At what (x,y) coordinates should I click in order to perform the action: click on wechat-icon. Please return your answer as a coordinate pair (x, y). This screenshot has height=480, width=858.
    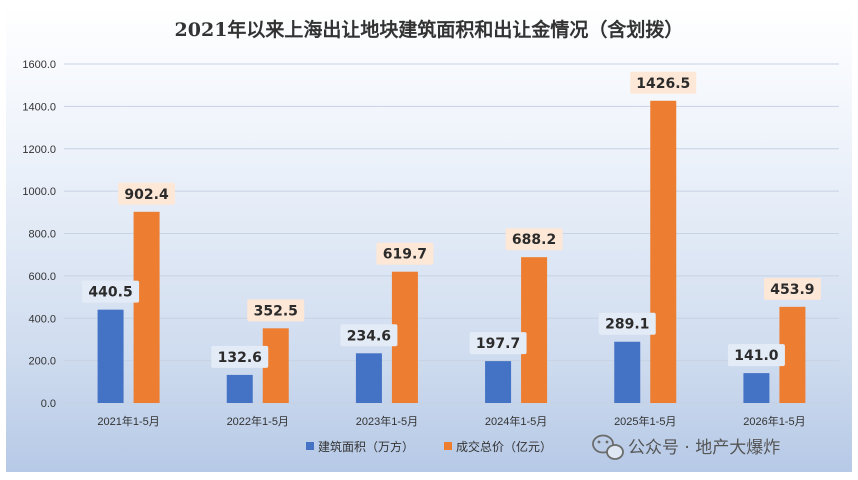
    Looking at the image, I should click on (608, 447).